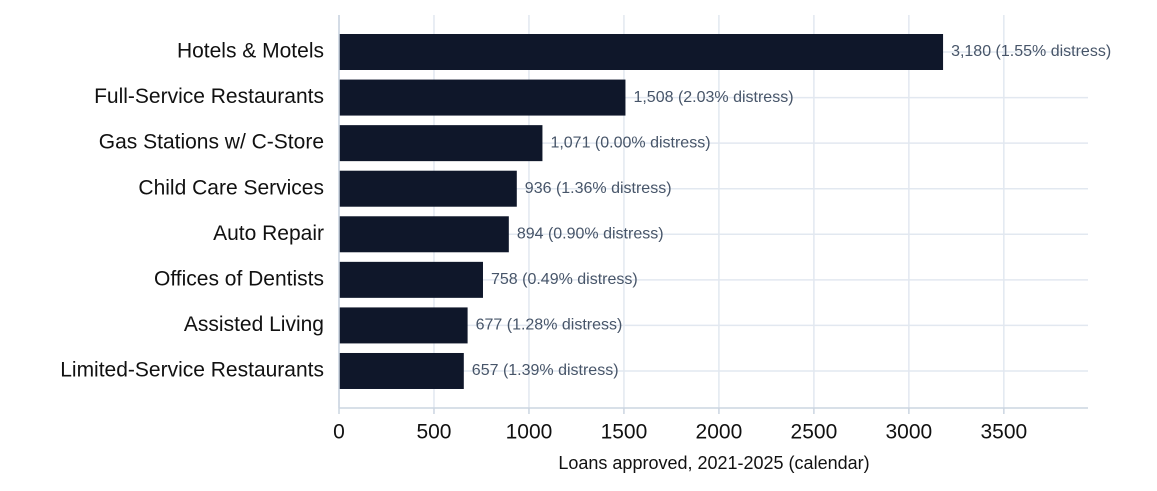 The height and width of the screenshot is (491, 1157). What do you see at coordinates (209, 96) in the screenshot?
I see `y-tick-label: Full-Service Restaurants` at bounding box center [209, 96].